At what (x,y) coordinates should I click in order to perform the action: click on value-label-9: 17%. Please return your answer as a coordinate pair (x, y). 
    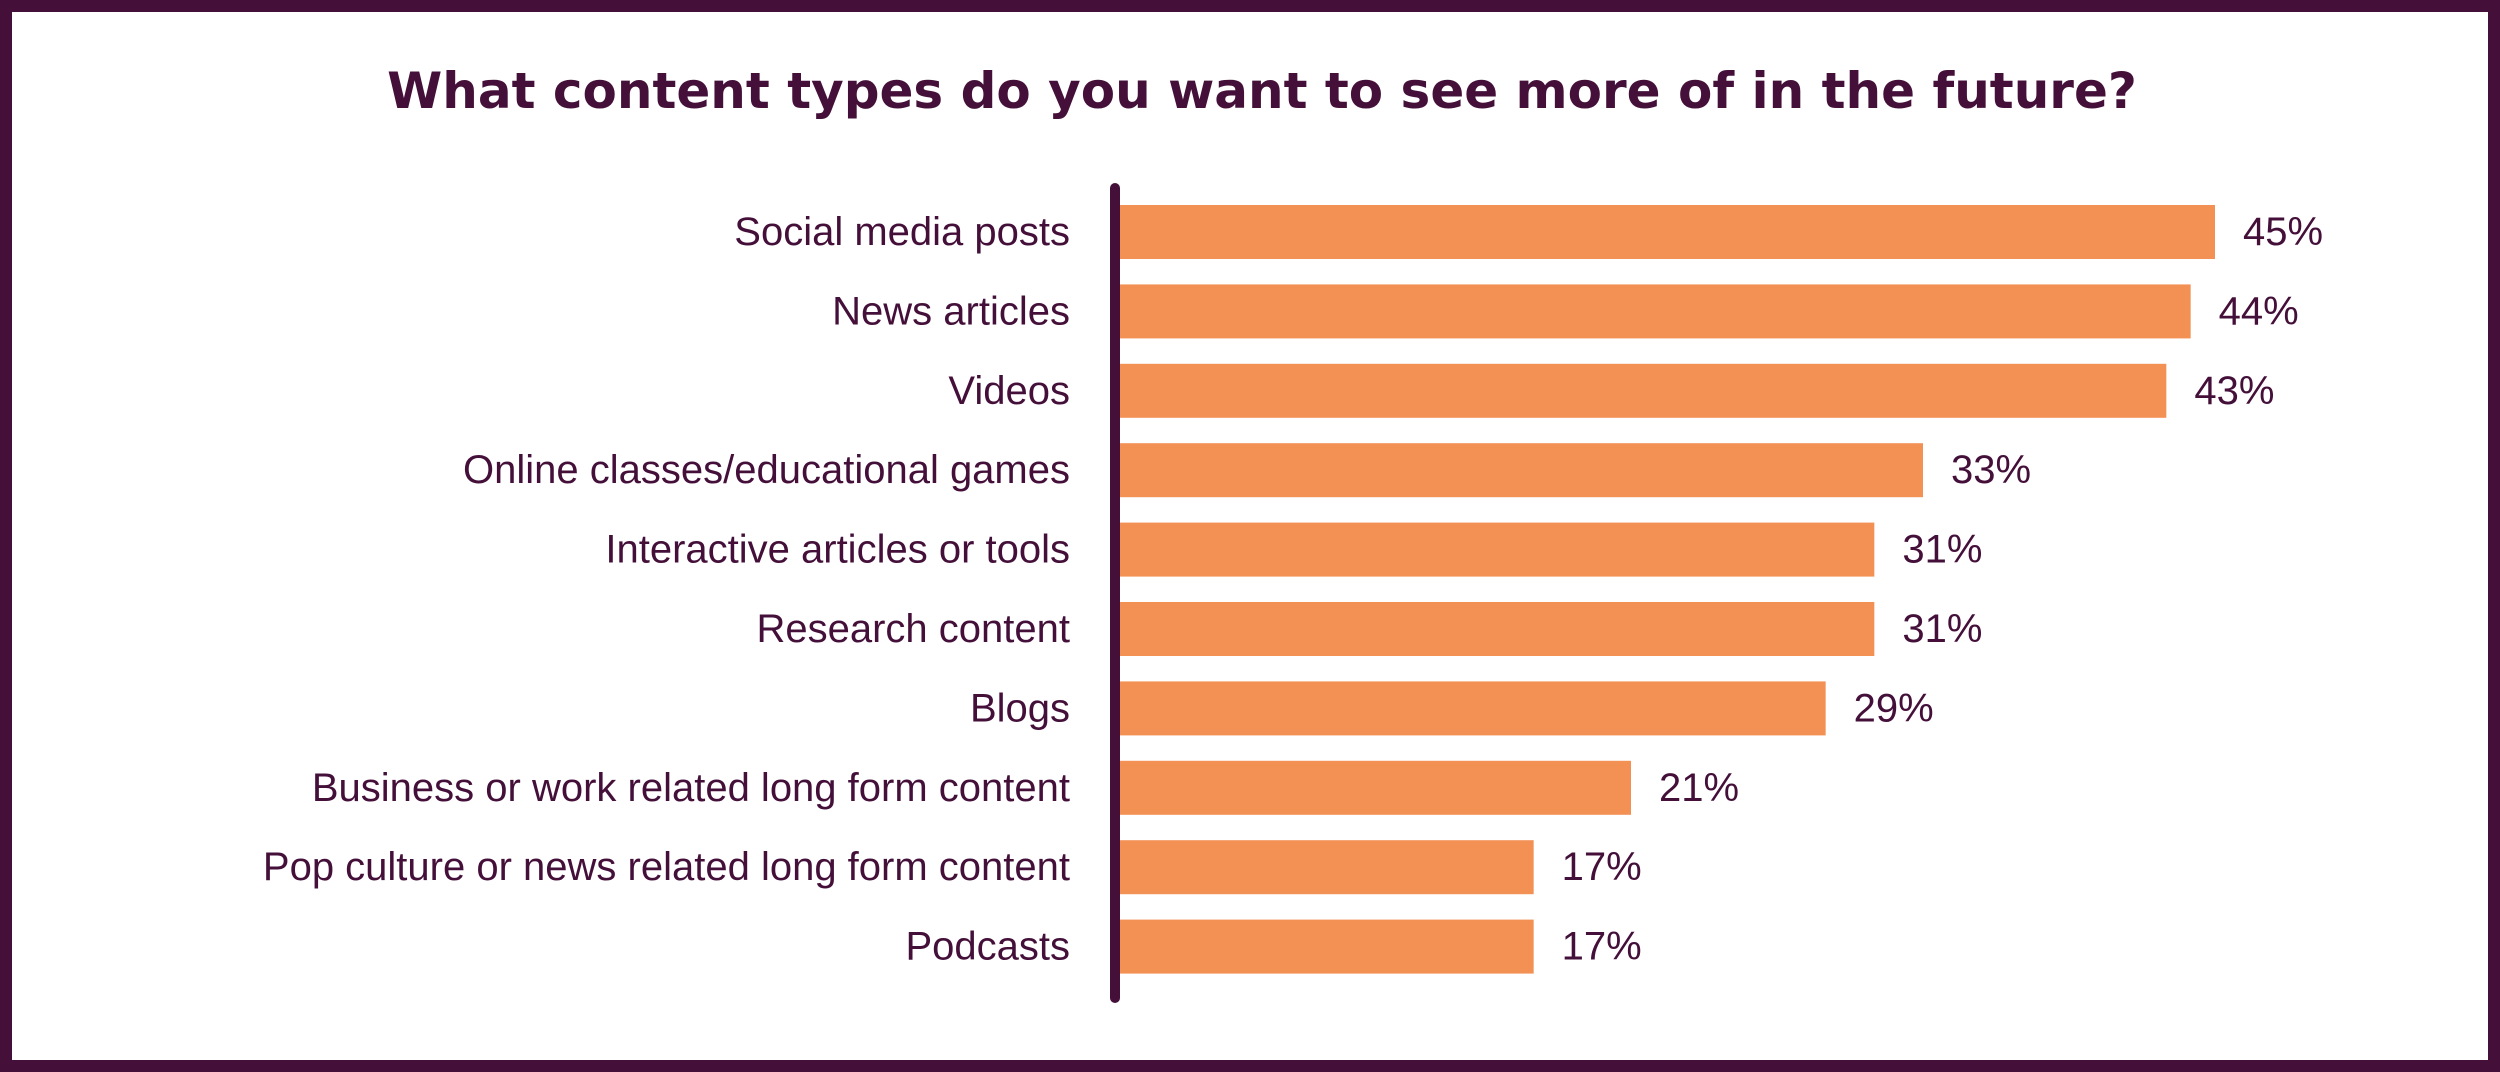
    Looking at the image, I should click on (1602, 867).